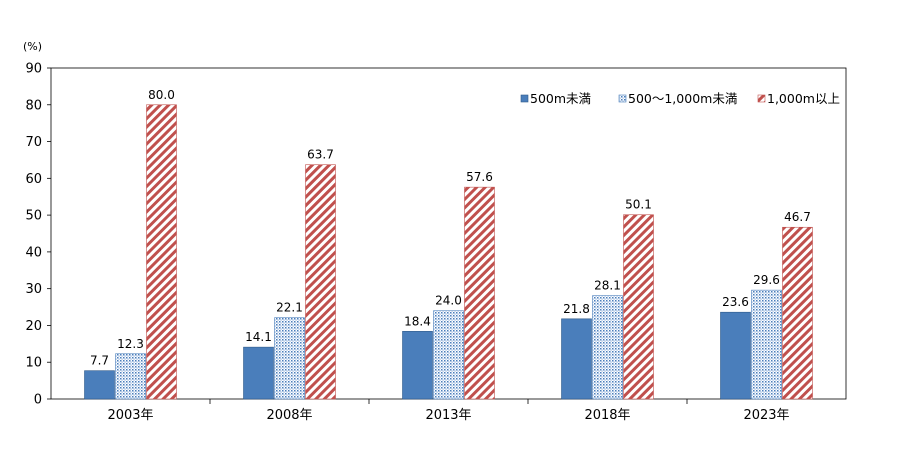  What do you see at coordinates (33, 252) in the screenshot?
I see `y-tick-label: 40` at bounding box center [33, 252].